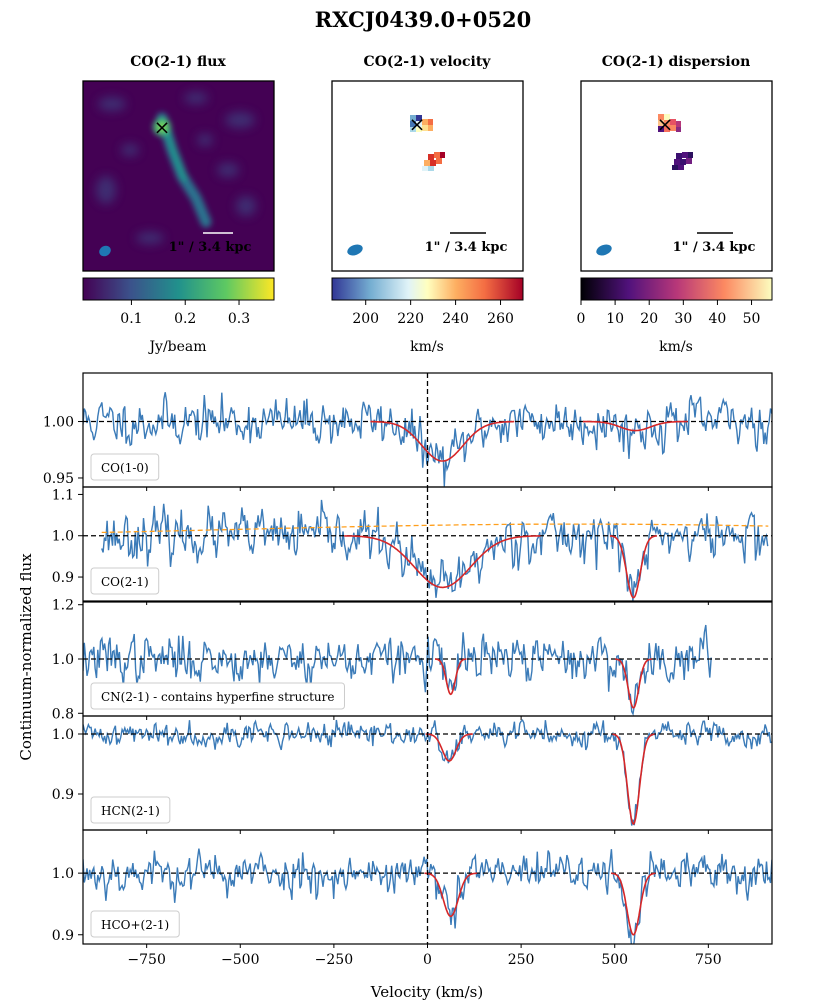  Describe the element at coordinates (239, 319) in the screenshot. I see `colorbar-tick-label: 0.3` at that location.